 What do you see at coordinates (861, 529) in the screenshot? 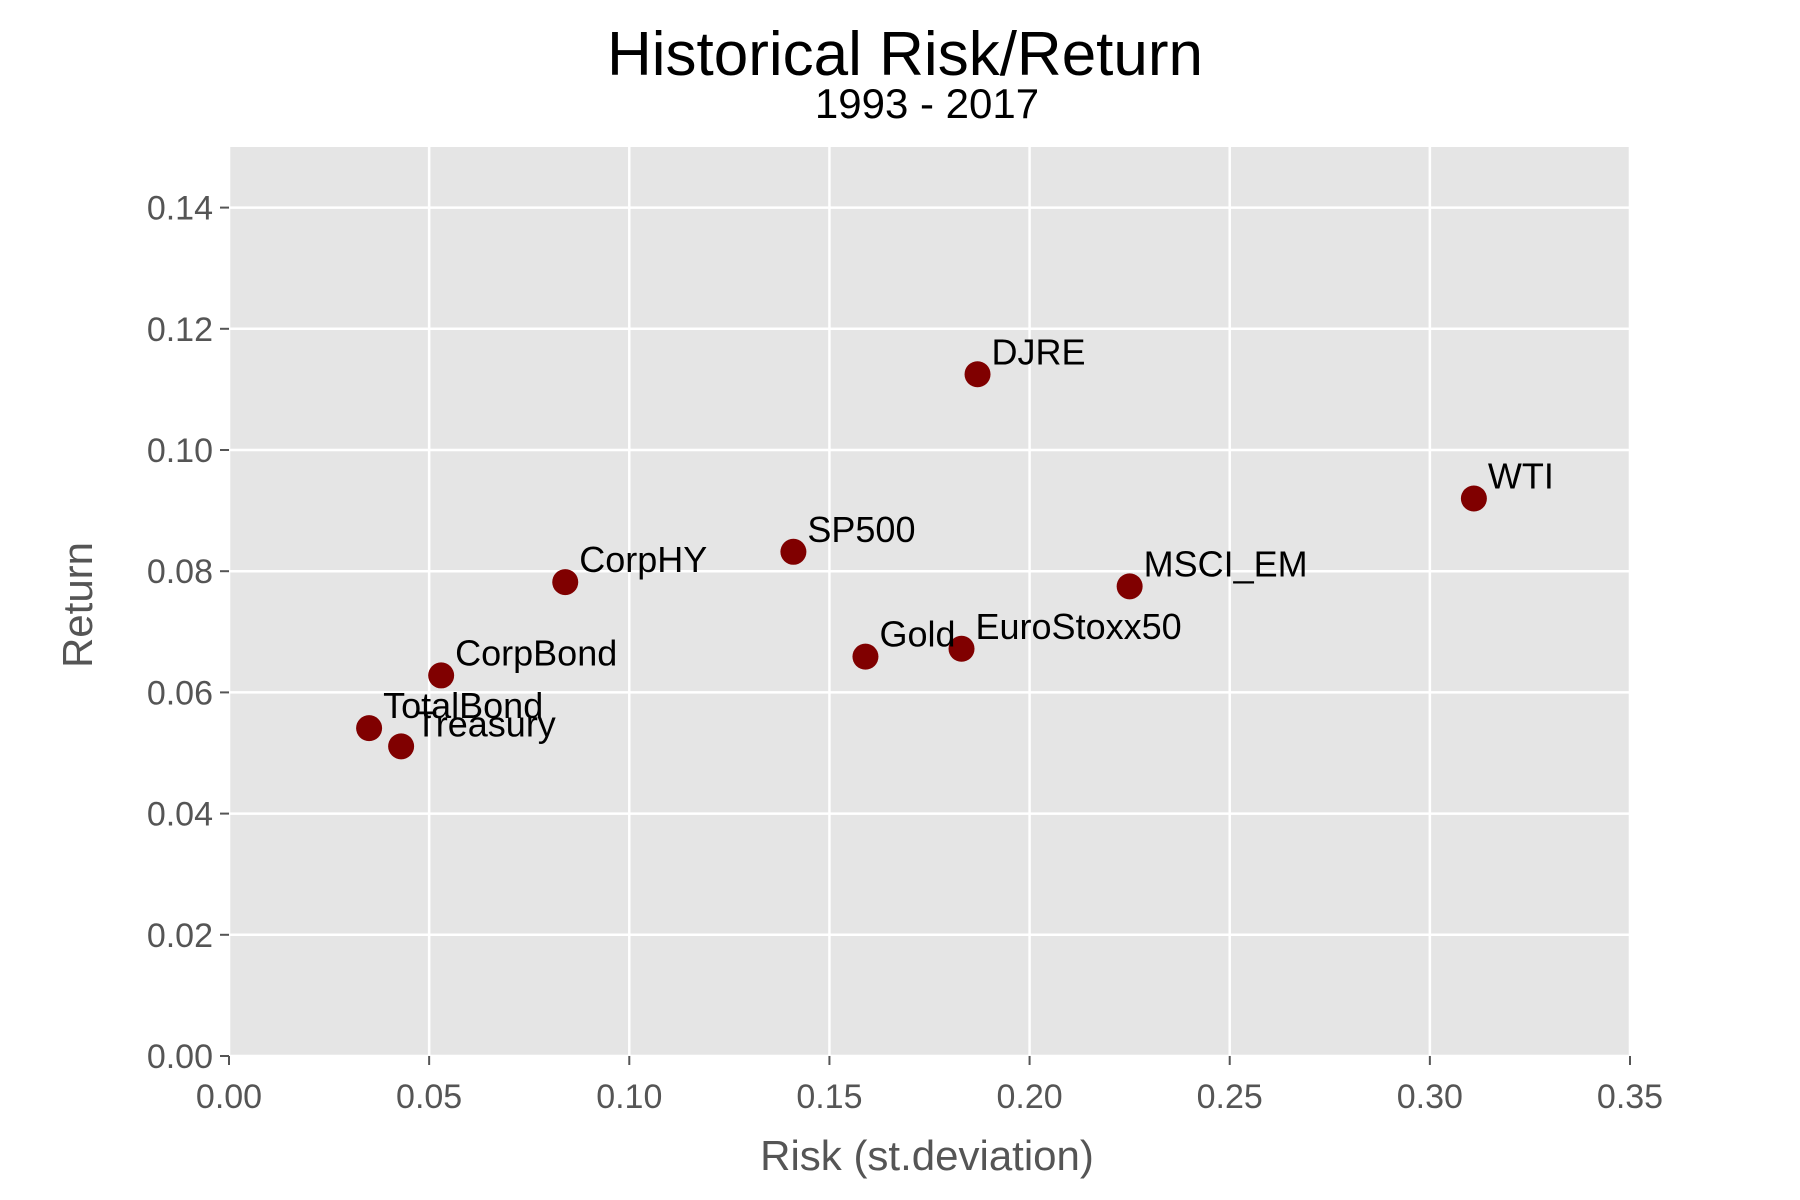
I see `point-label: SP500` at bounding box center [861, 529].